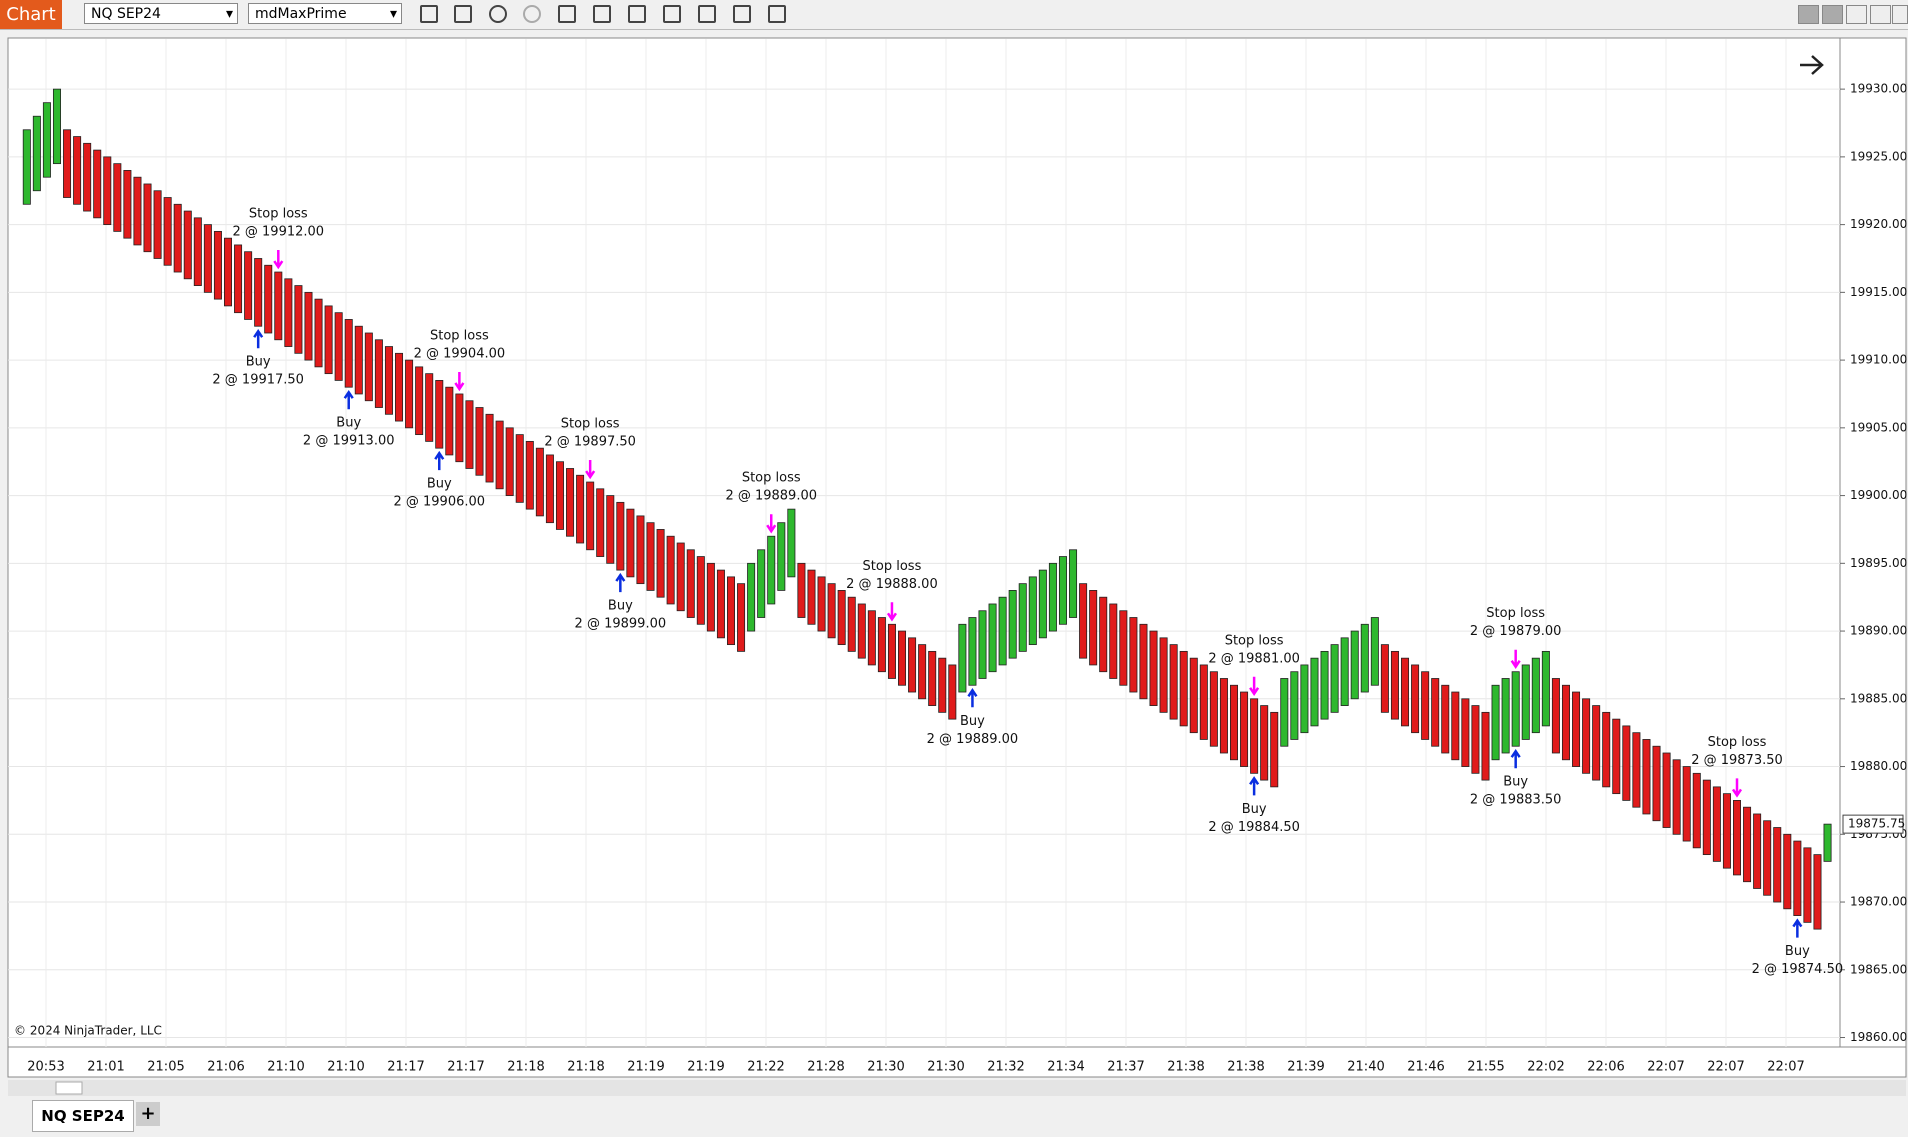 The image size is (1908, 1137). What do you see at coordinates (1545, 1067) in the screenshot?
I see `x-tick-label: 22:02` at bounding box center [1545, 1067].